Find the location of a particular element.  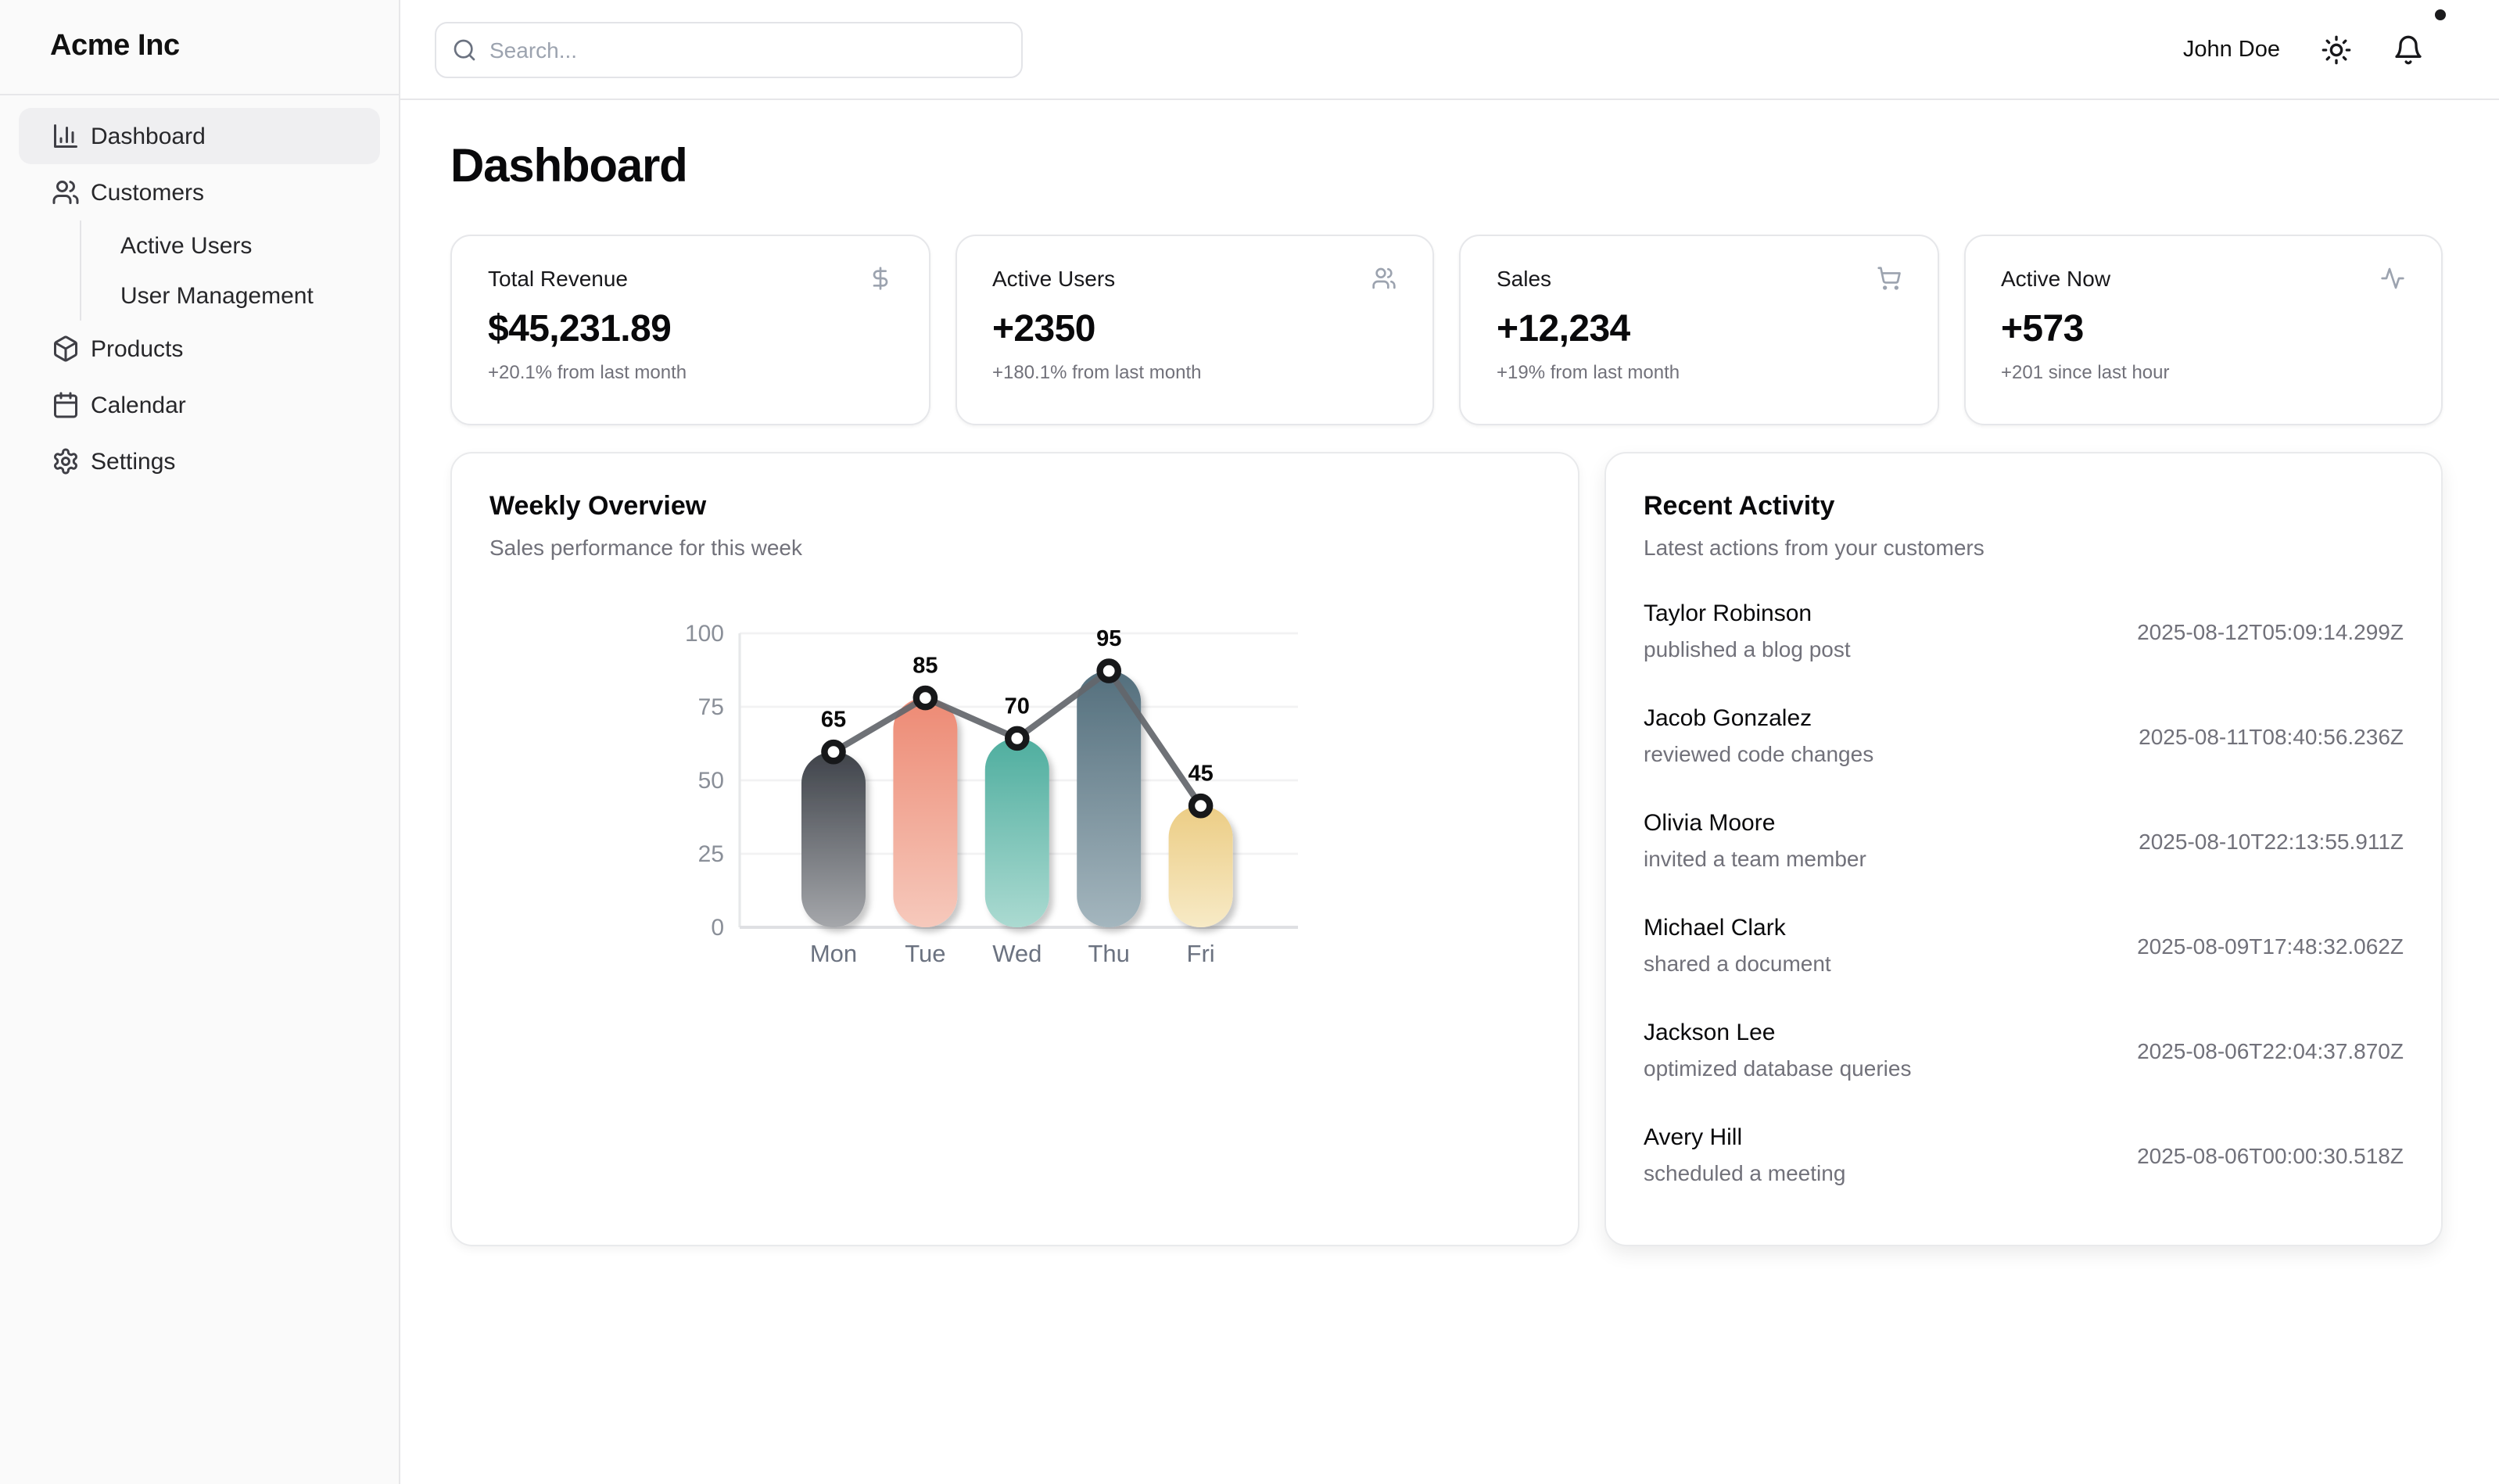

sidebar-item-label: Dashboard is located at coordinates (148, 136).